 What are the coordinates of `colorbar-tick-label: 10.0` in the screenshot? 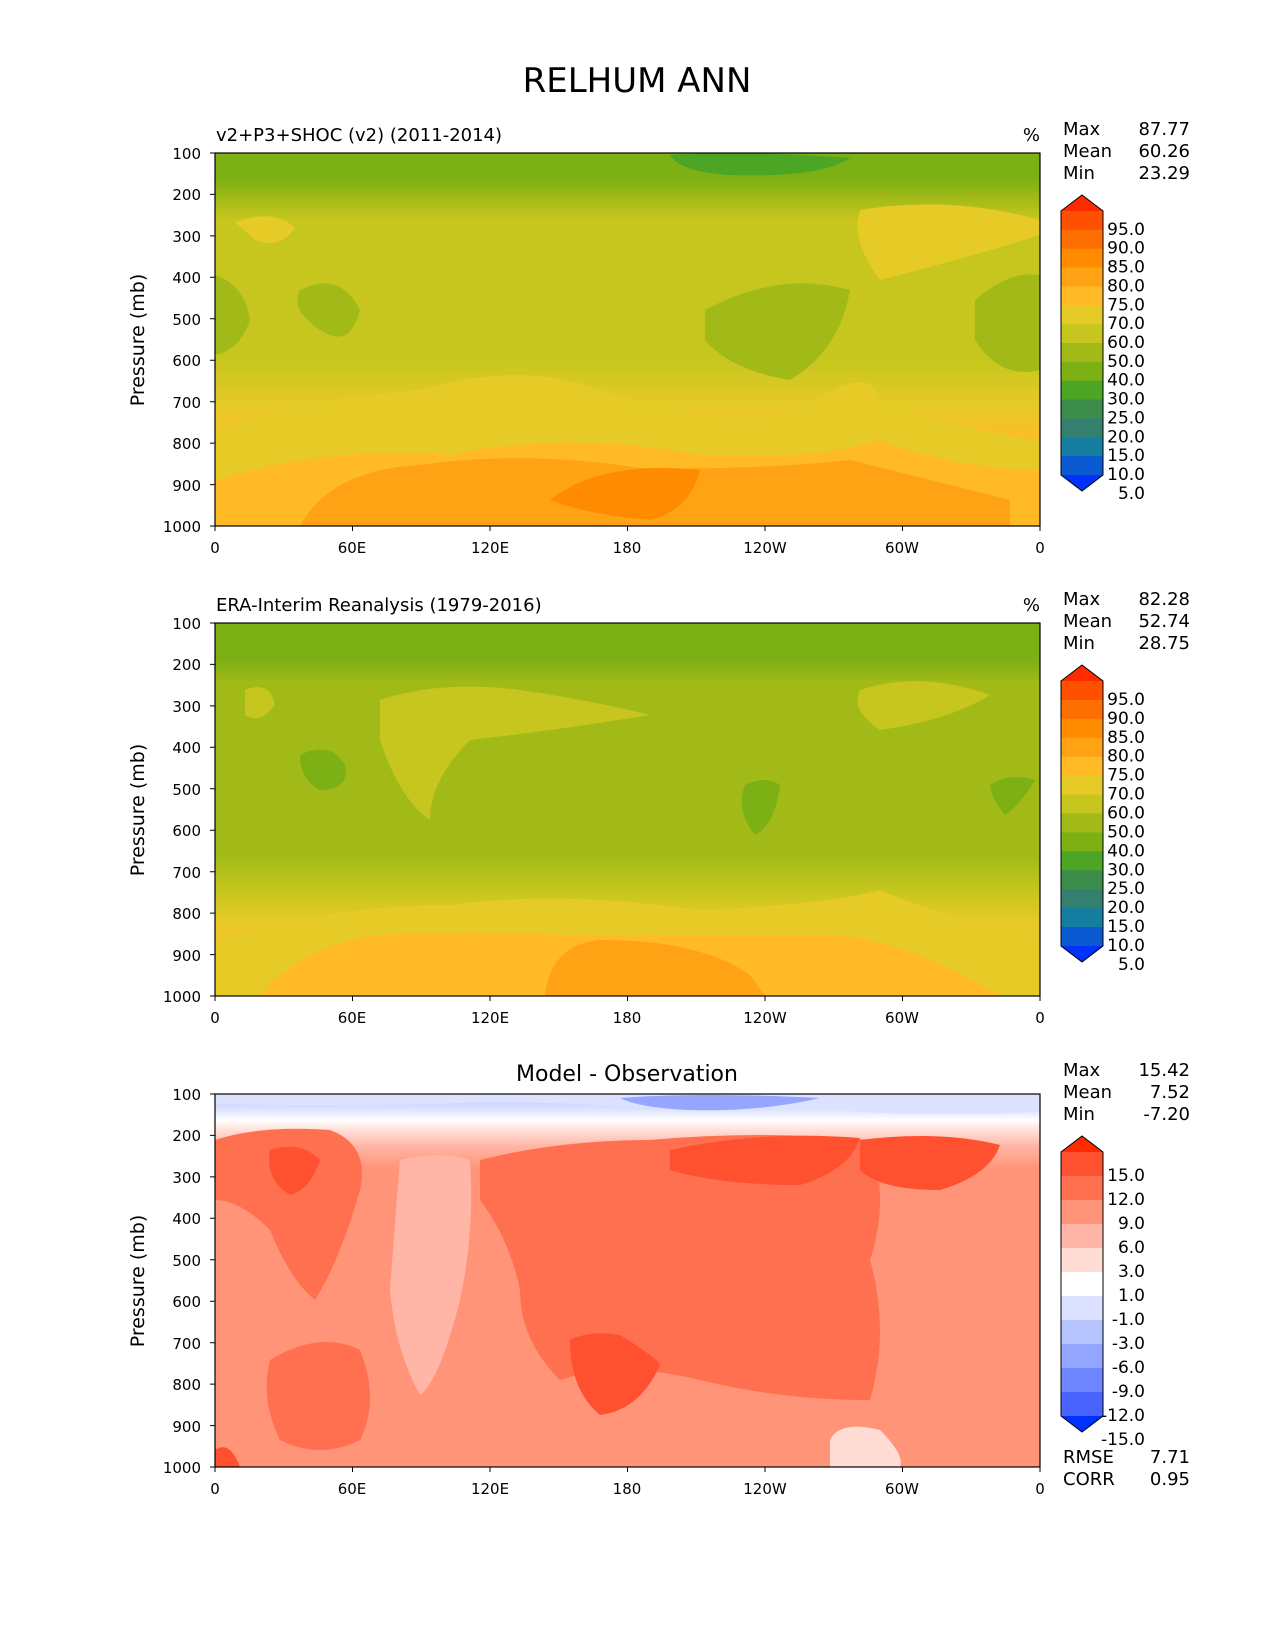 It's located at (1126, 475).